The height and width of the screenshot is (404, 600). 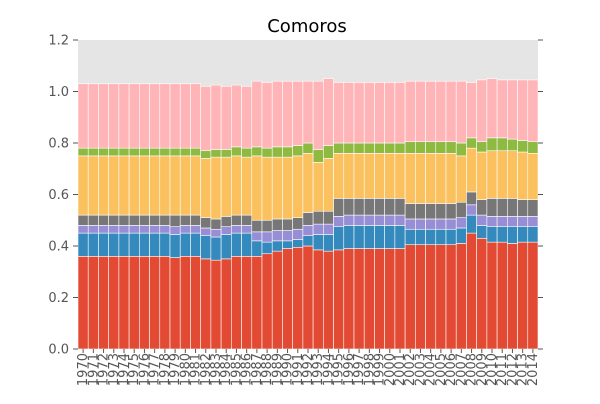 I want to click on y-tick-label: 0.2, so click(x=58, y=298).